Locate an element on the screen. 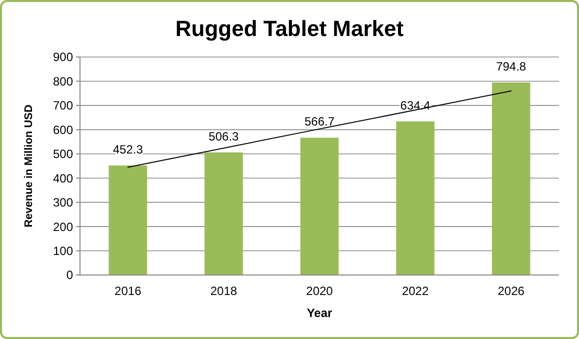 The height and width of the screenshot is (339, 579). x-tick-label: 2026 is located at coordinates (511, 291).